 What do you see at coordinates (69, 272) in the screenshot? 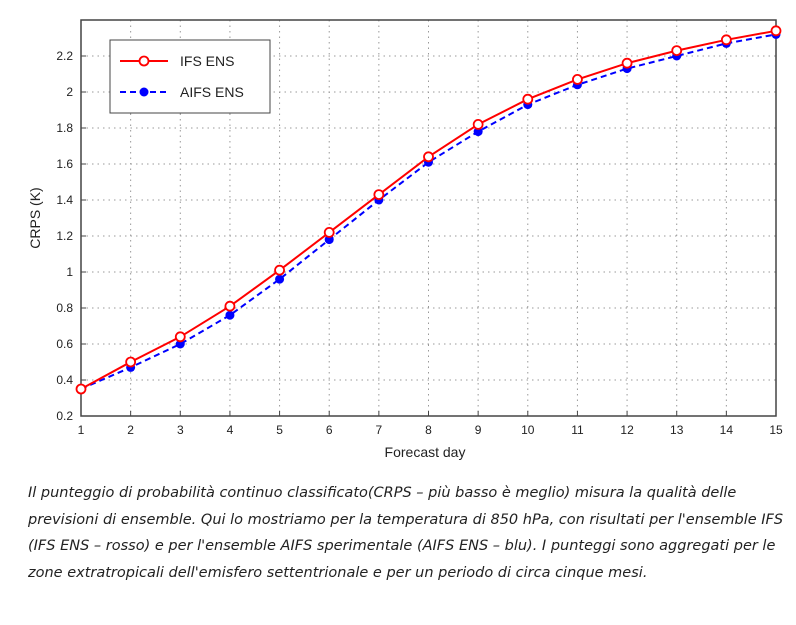
I see `y-tick-label: 1` at bounding box center [69, 272].